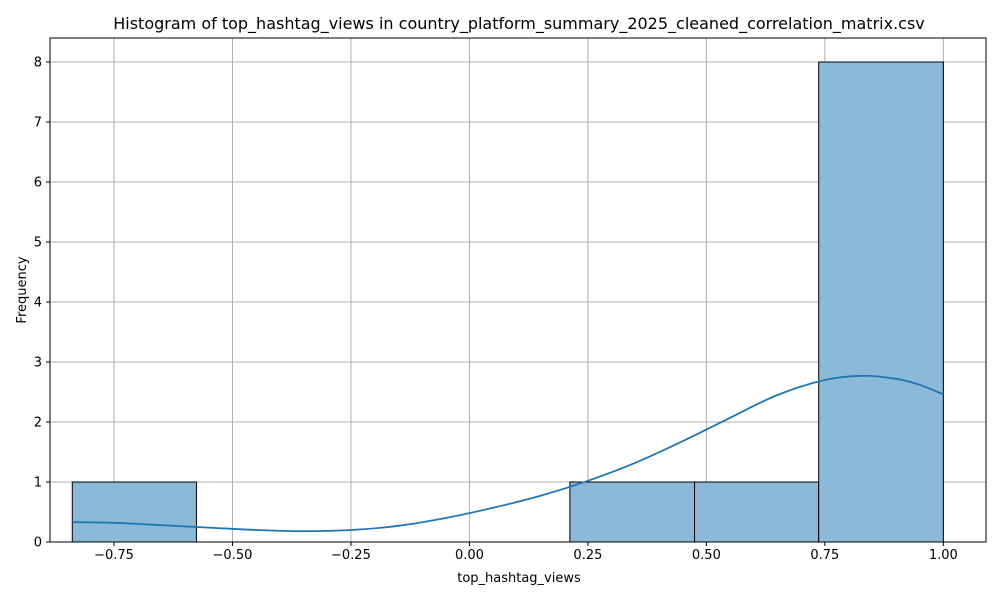 This screenshot has height=600, width=1000. What do you see at coordinates (38, 483) in the screenshot?
I see `y-tick-label: 1` at bounding box center [38, 483].